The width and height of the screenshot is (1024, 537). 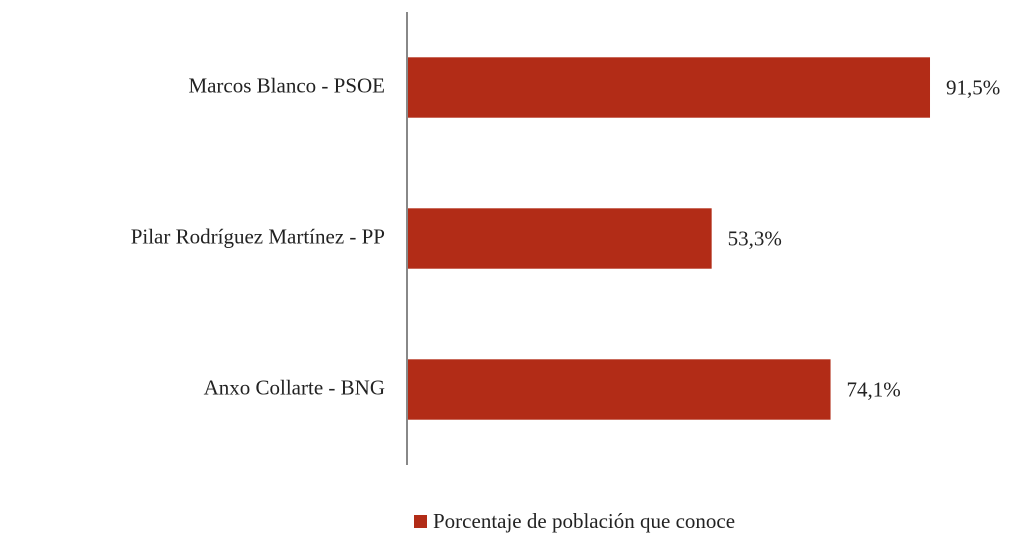 I want to click on y-tick-label: Pilar Rodríguez Martínez - PP, so click(x=258, y=236).